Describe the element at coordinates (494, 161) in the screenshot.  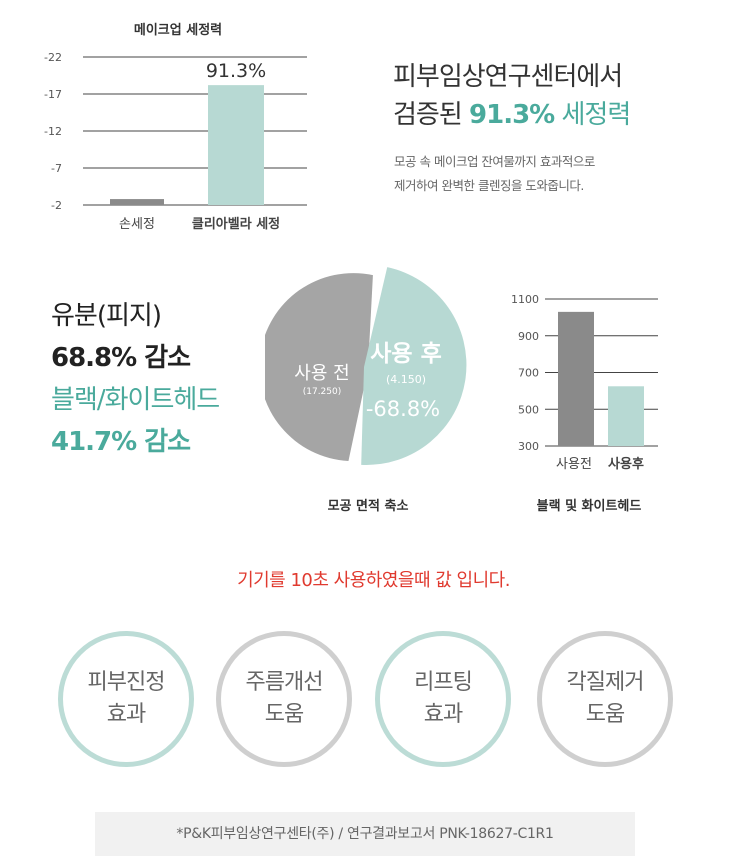
I see `desc-line1: 모공 속 메이크업 잔여물까지 효과적으로` at that location.